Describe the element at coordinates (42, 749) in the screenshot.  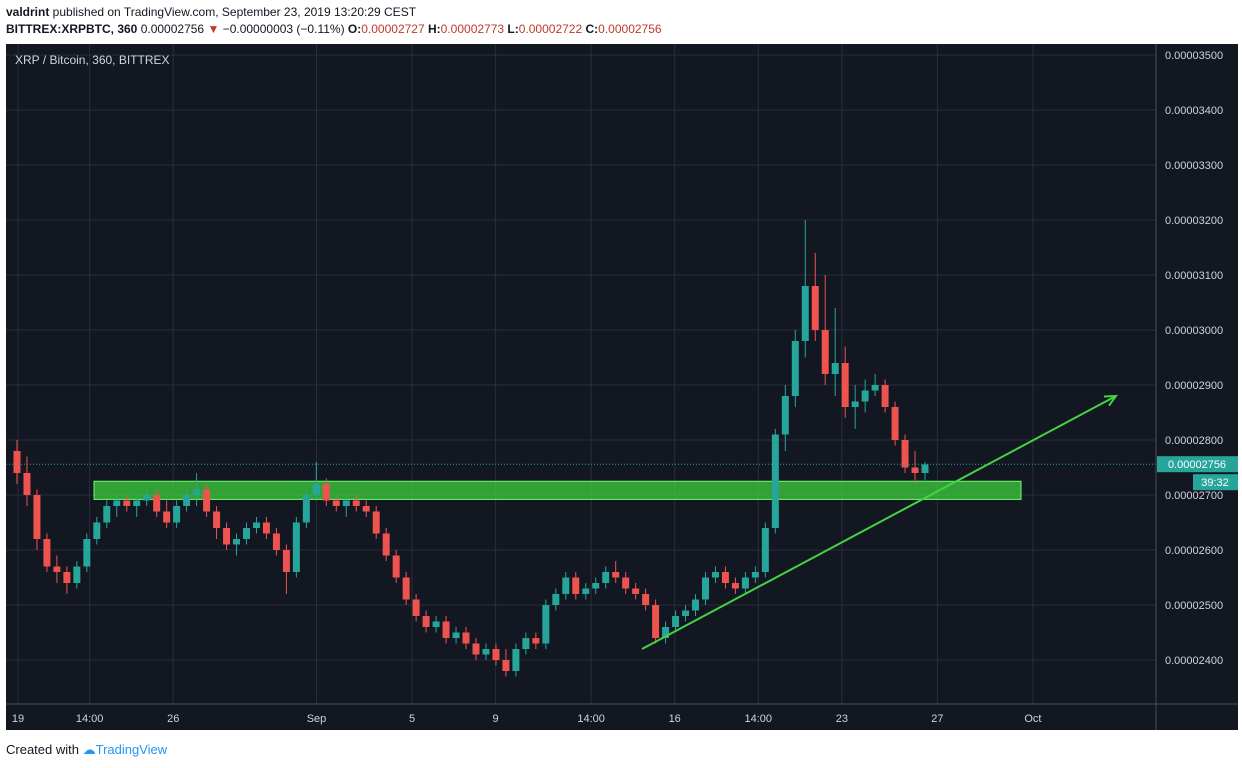
I see `created-with-label: Created with` at that location.